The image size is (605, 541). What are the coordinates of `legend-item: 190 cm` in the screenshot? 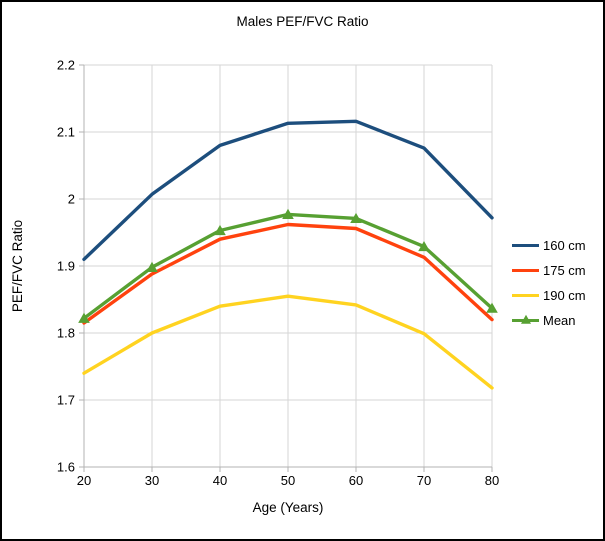 It's located at (549, 295).